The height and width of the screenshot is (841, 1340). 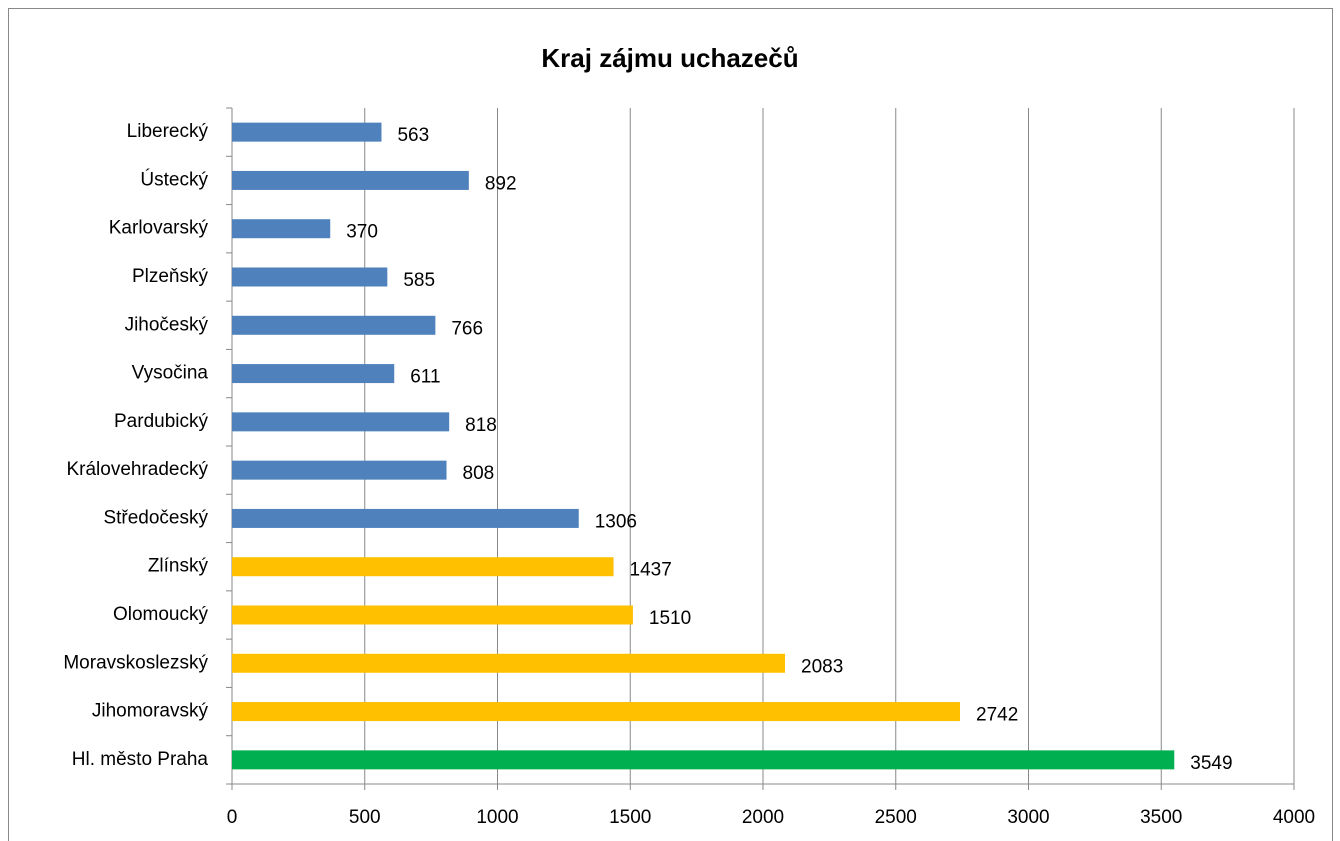 What do you see at coordinates (137, 469) in the screenshot?
I see `y-tick-label: Královehradecký` at bounding box center [137, 469].